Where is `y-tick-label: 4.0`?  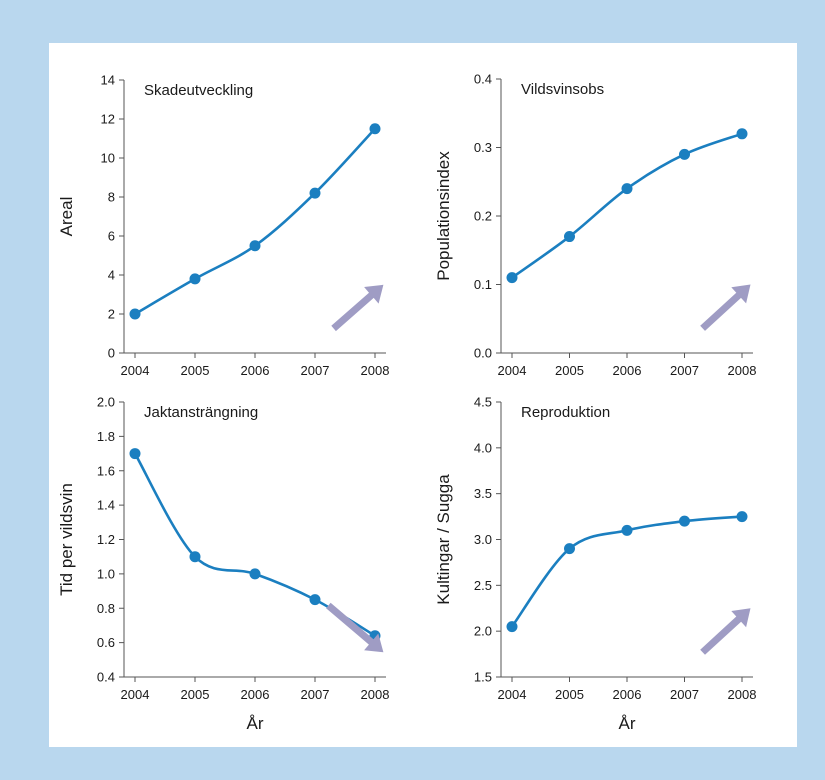 y-tick-label: 4.0 is located at coordinates (483, 447).